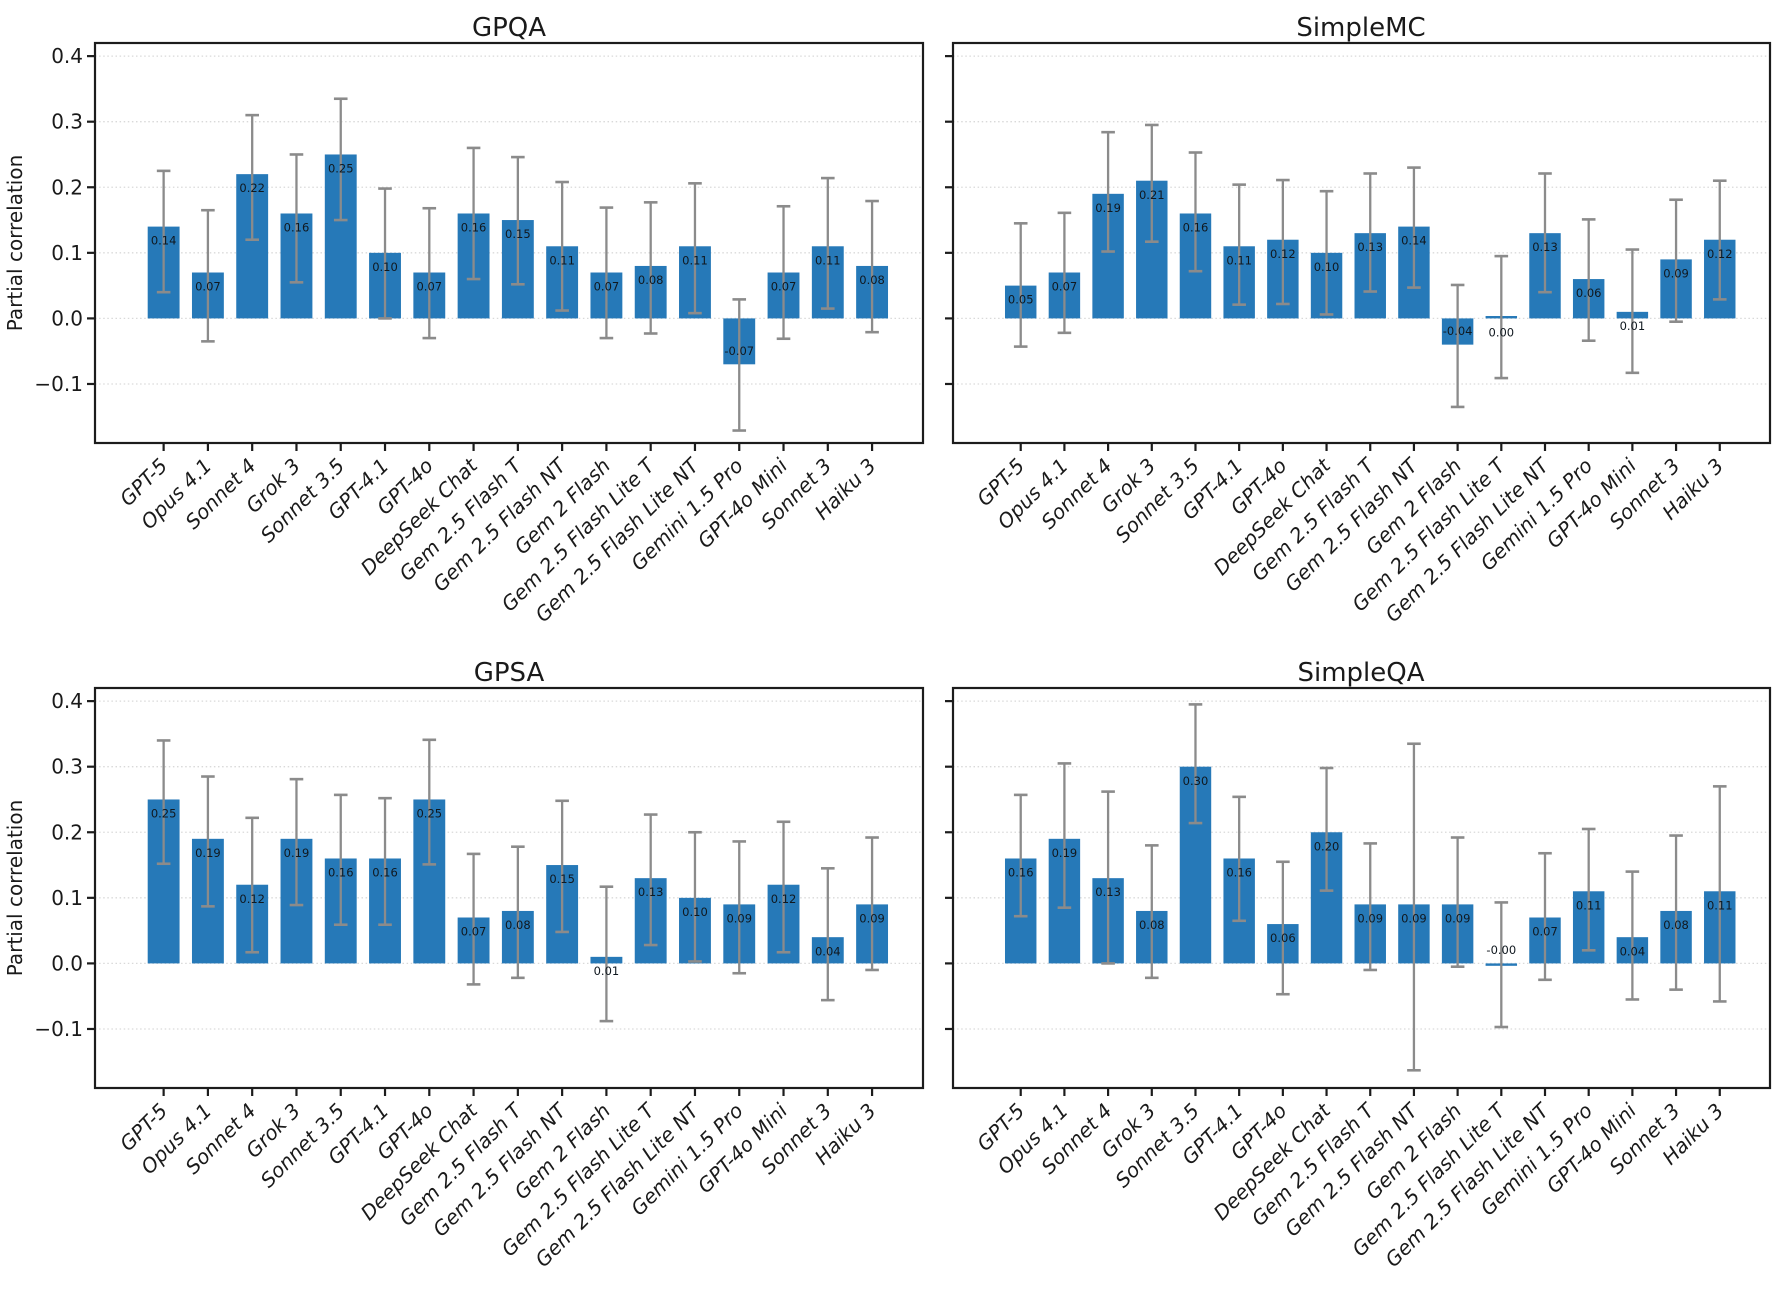 The image size is (1784, 1294). What do you see at coordinates (15, 243) in the screenshot?
I see `y-axis-label-top: Partial correlation` at bounding box center [15, 243].